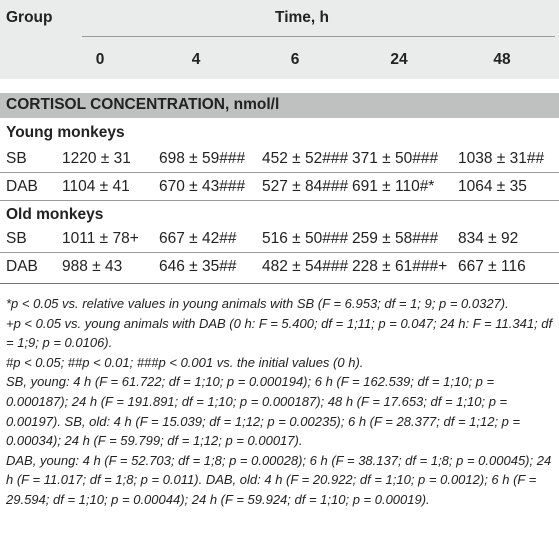 The height and width of the screenshot is (537, 559). What do you see at coordinates (393, 186) in the screenshot?
I see `table-cell: 691 ± 110#*` at bounding box center [393, 186].